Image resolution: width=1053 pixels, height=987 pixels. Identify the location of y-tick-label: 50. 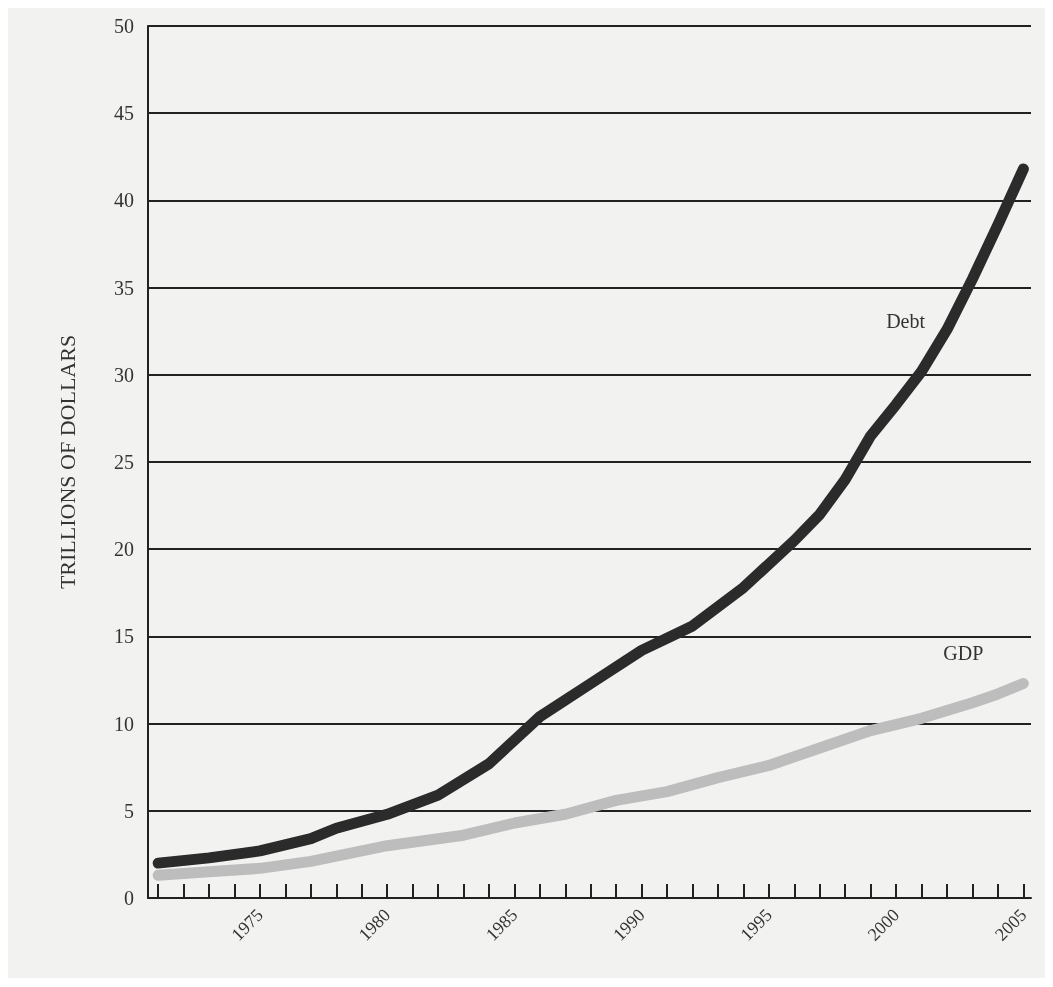
(124, 26).